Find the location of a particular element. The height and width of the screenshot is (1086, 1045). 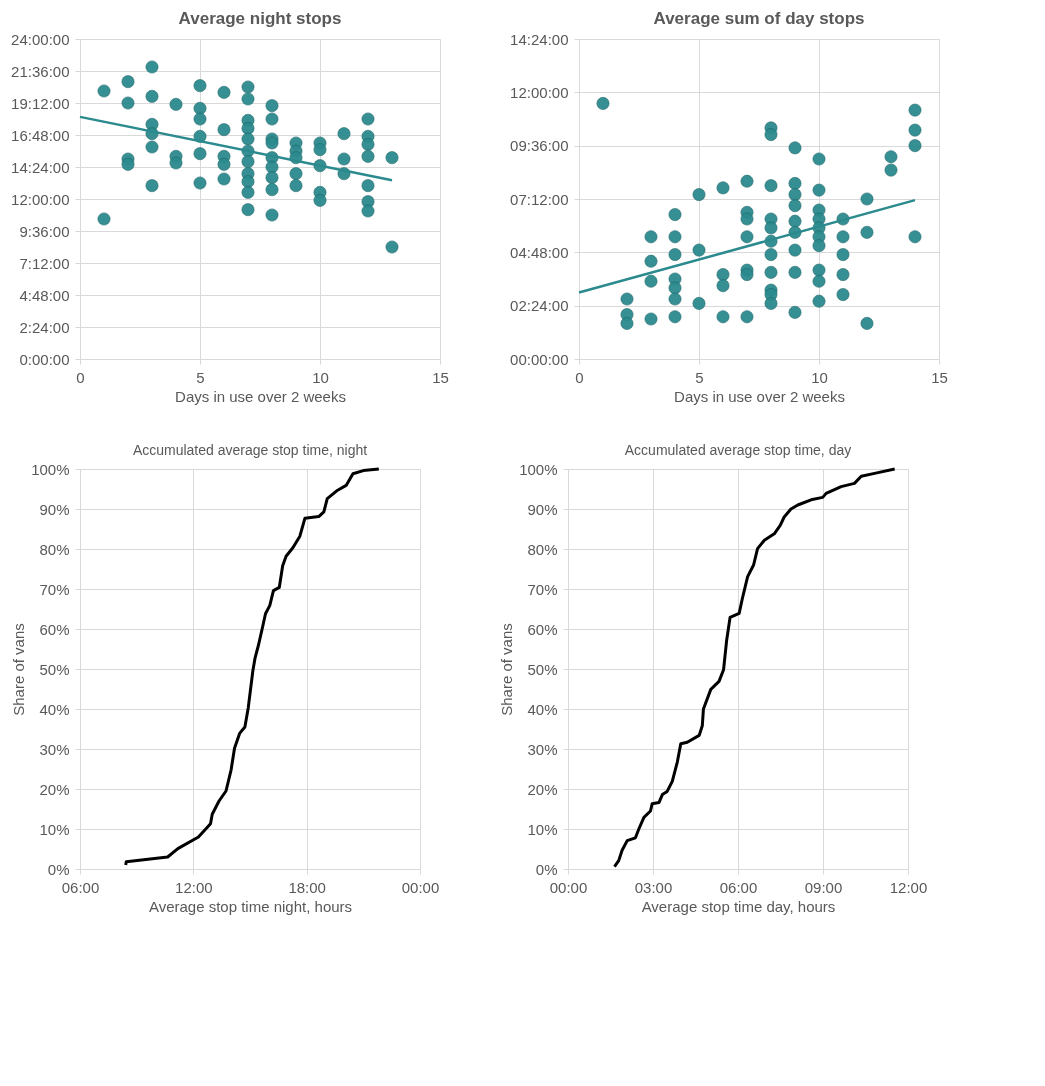

y-tick-label: 21:36:00 is located at coordinates (40, 71).